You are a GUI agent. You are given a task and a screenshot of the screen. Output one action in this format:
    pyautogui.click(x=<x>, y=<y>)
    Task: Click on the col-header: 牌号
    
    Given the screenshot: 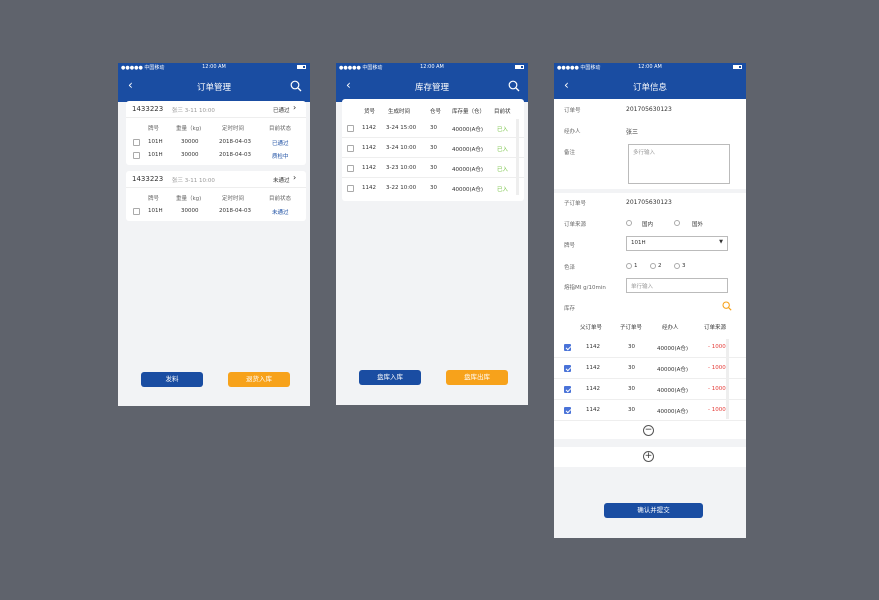 What is the action you would take?
    pyautogui.click(x=154, y=199)
    